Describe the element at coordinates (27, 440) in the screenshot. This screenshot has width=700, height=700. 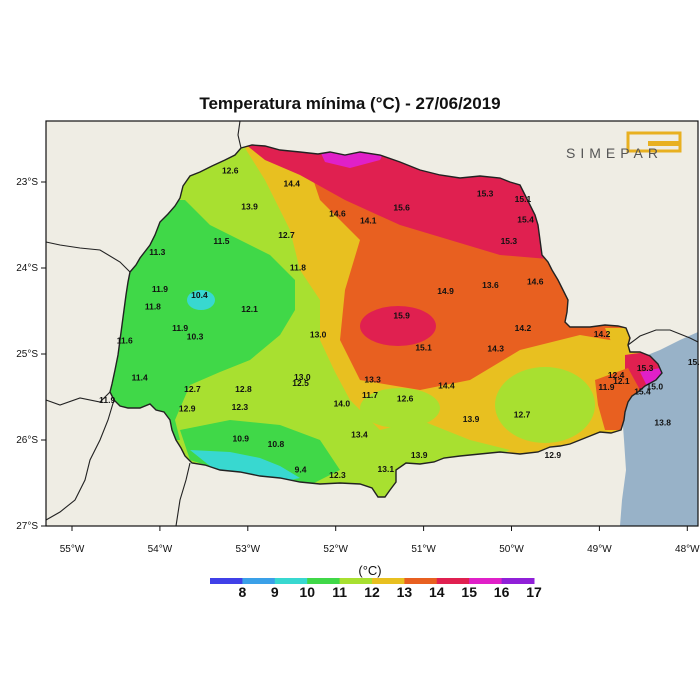
I see `lat-tick-label: 26°S` at that location.